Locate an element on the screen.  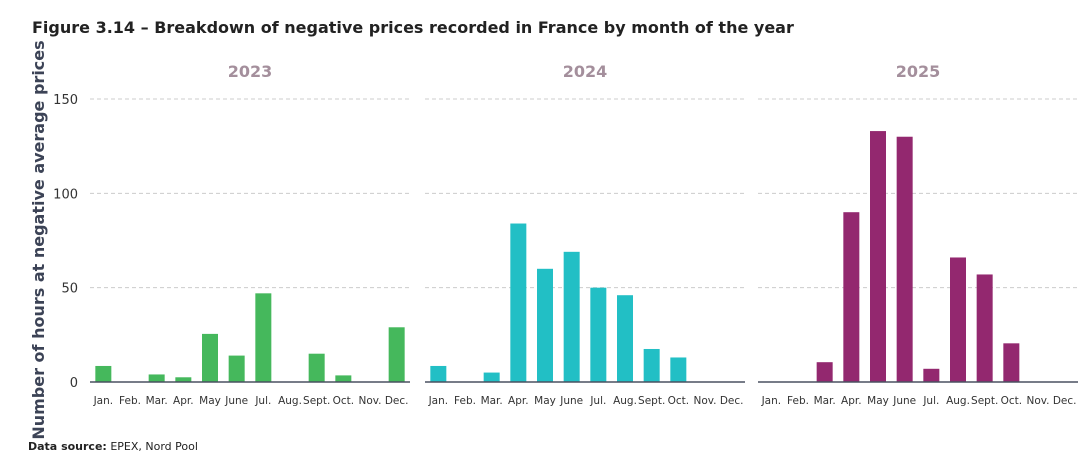
bar-2023-Oct. is located at coordinates (343, 378).